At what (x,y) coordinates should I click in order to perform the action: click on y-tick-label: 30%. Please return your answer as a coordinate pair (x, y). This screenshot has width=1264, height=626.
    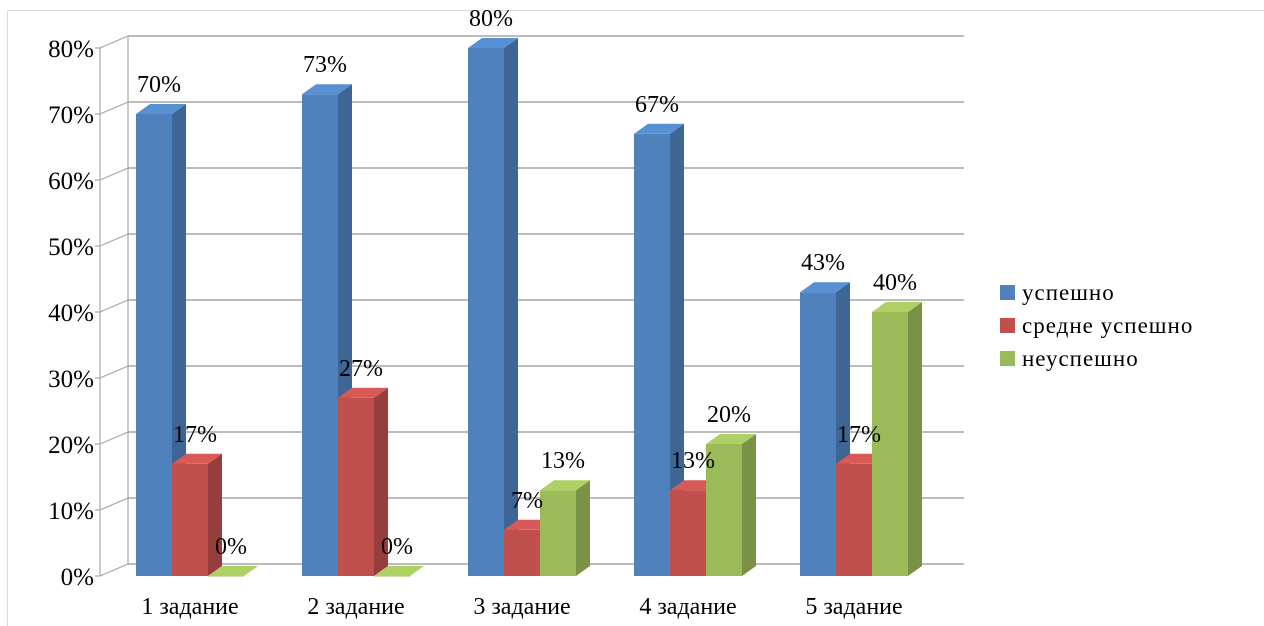
    Looking at the image, I should click on (71, 379).